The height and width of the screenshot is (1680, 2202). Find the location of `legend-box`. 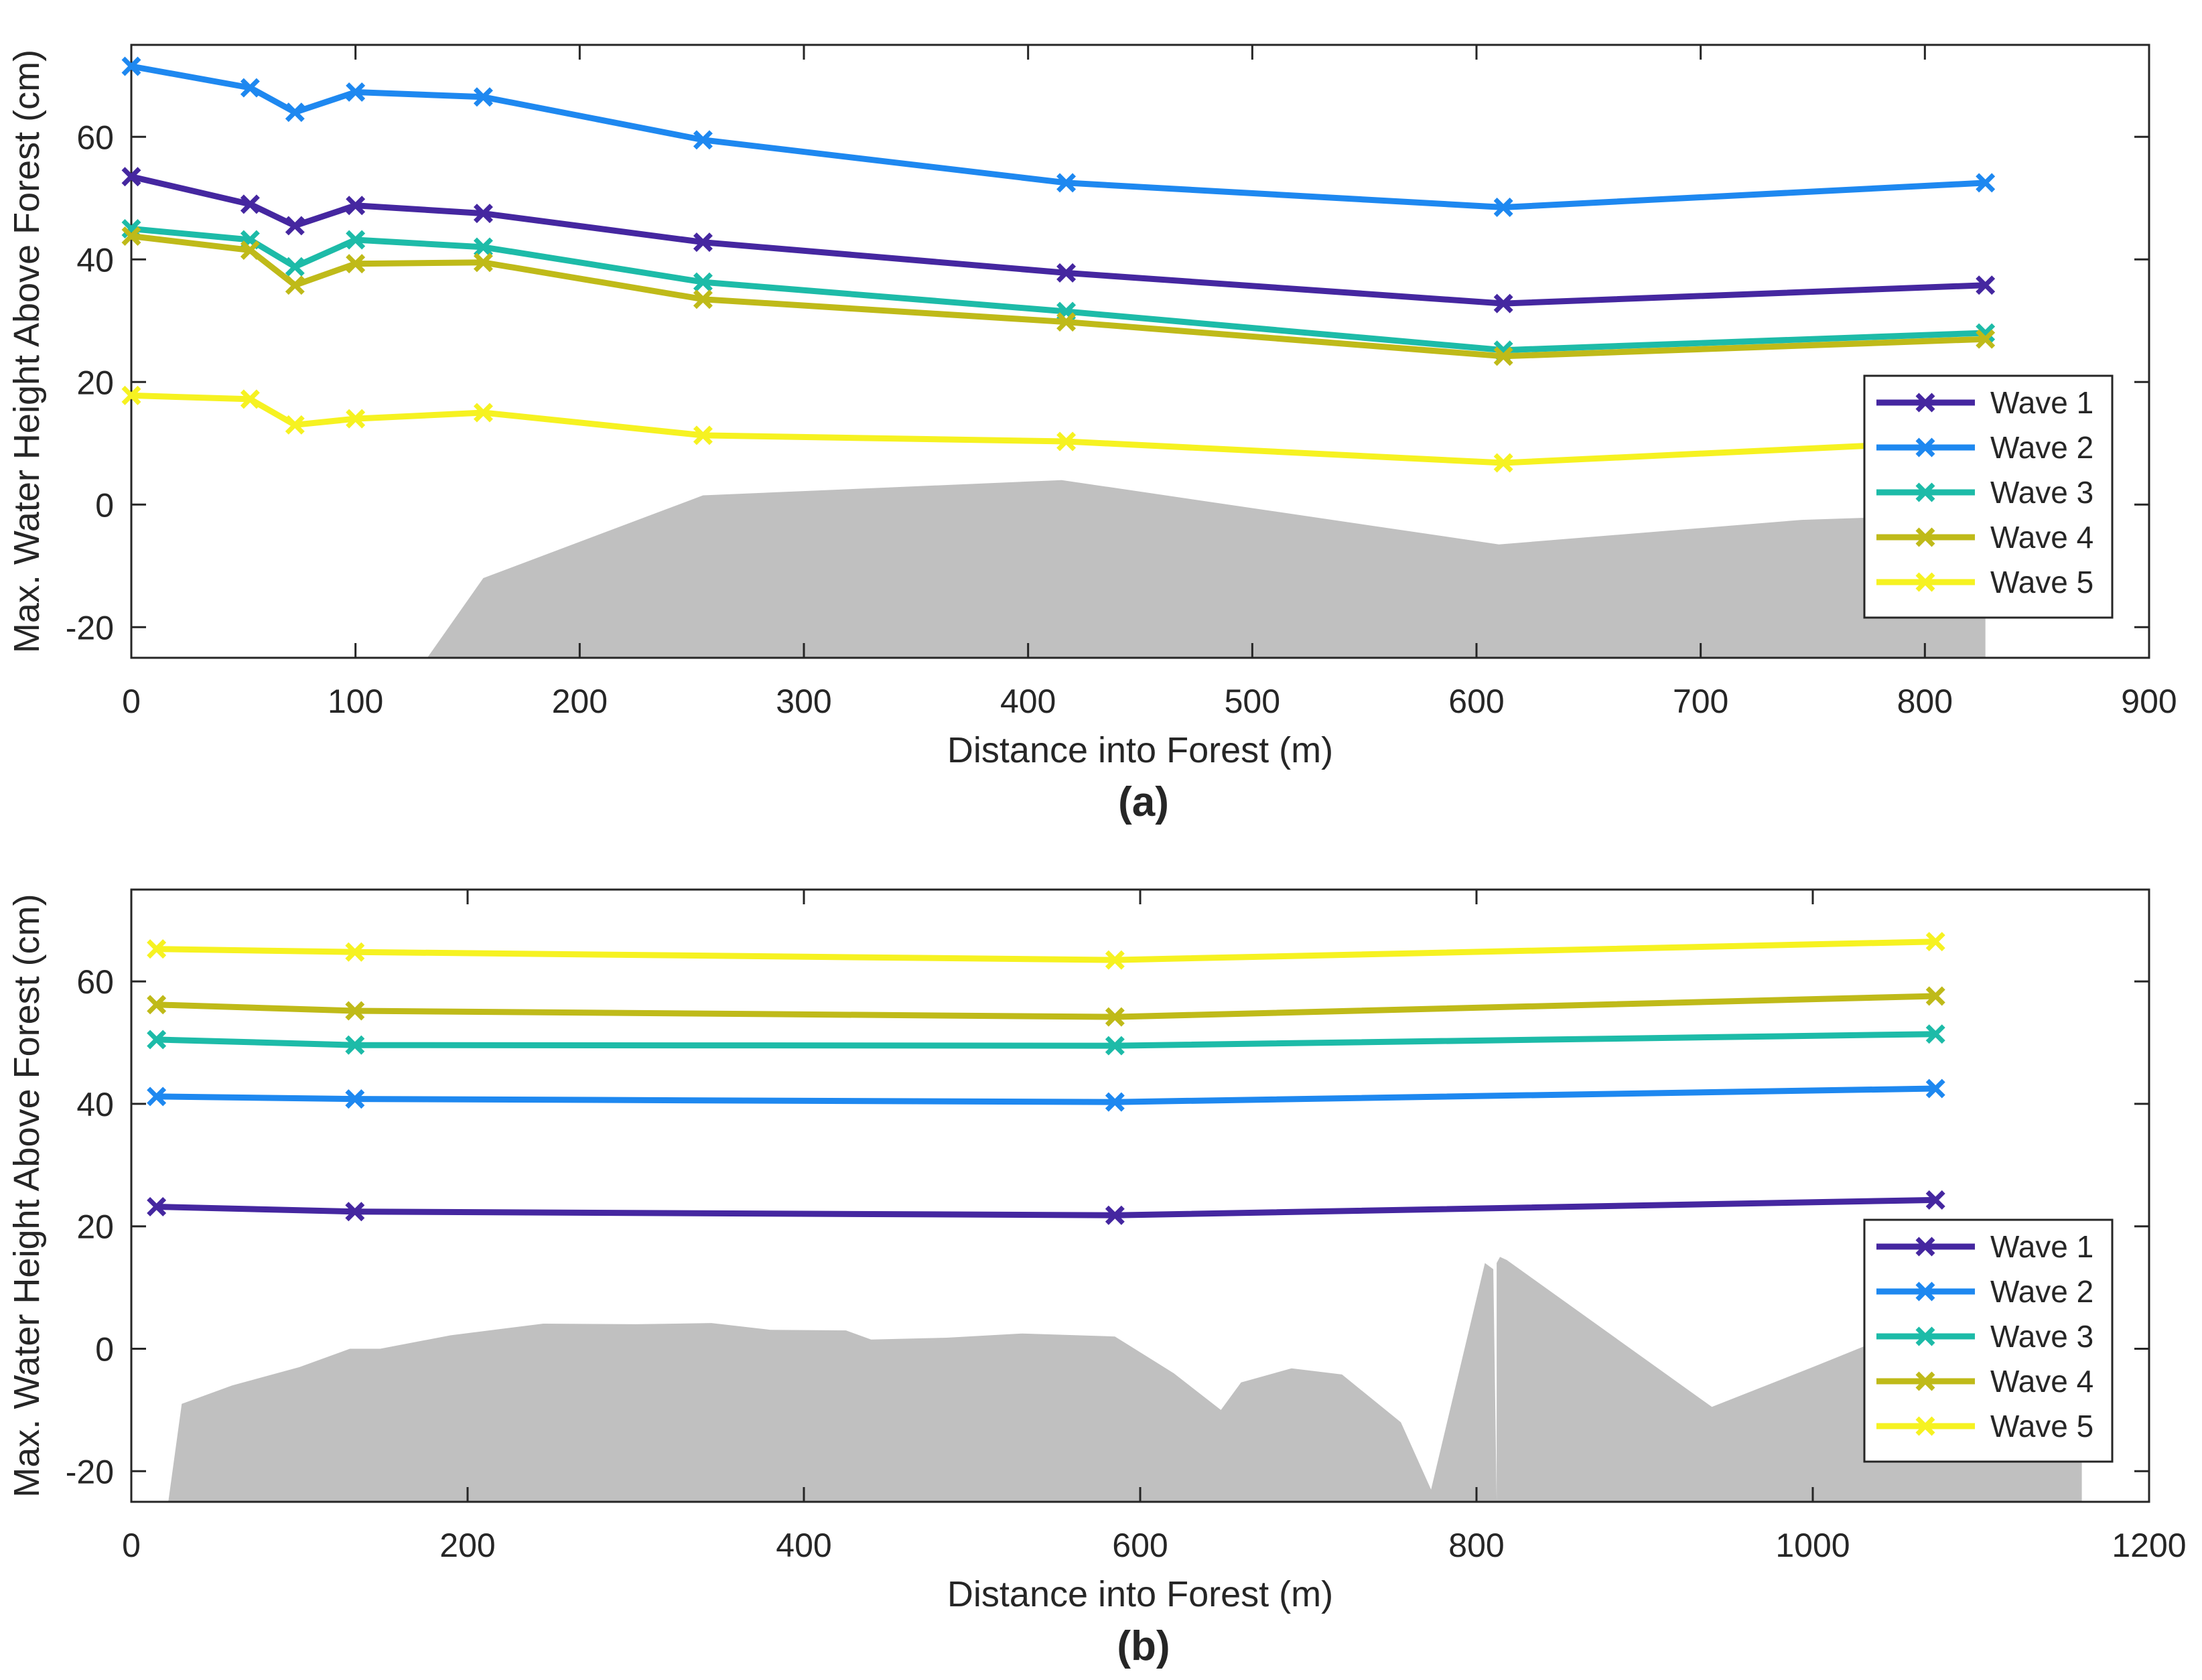

legend-box is located at coordinates (1988, 1340).